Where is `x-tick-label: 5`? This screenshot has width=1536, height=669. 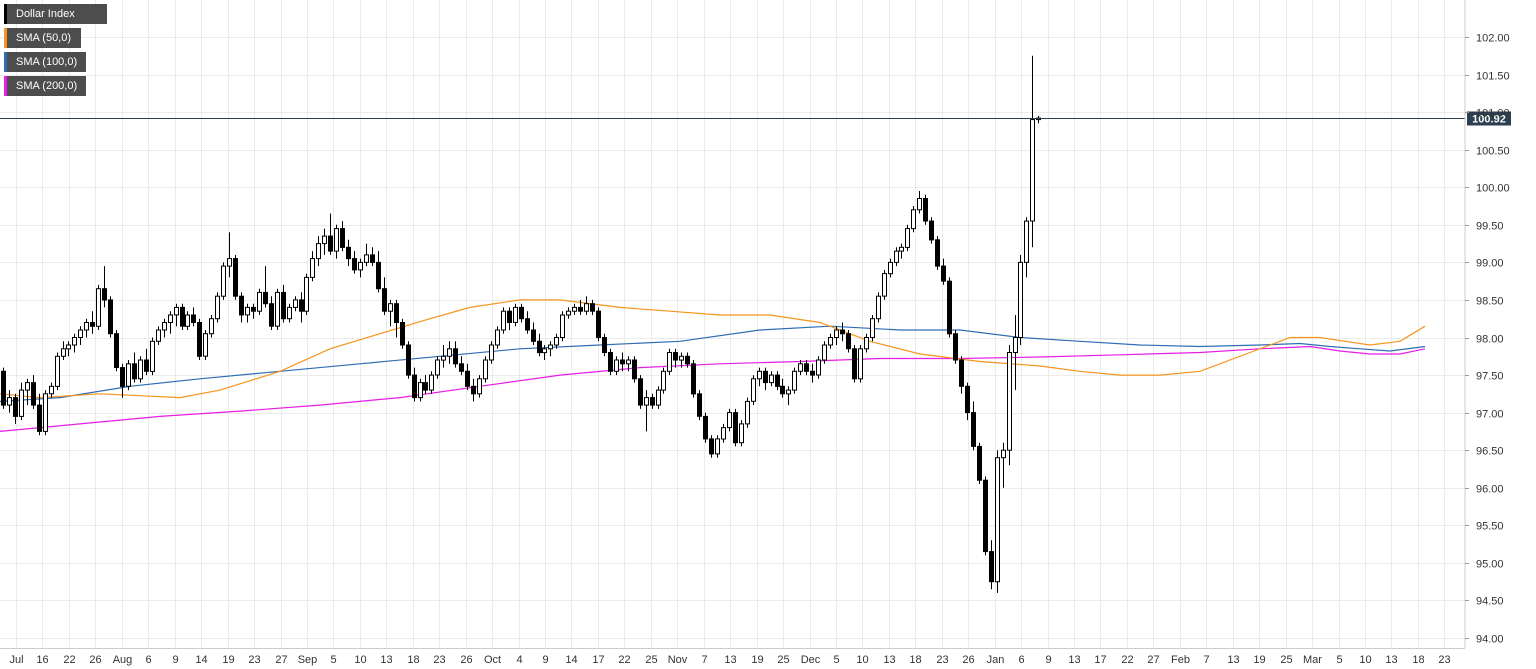 x-tick-label: 5 is located at coordinates (836, 660).